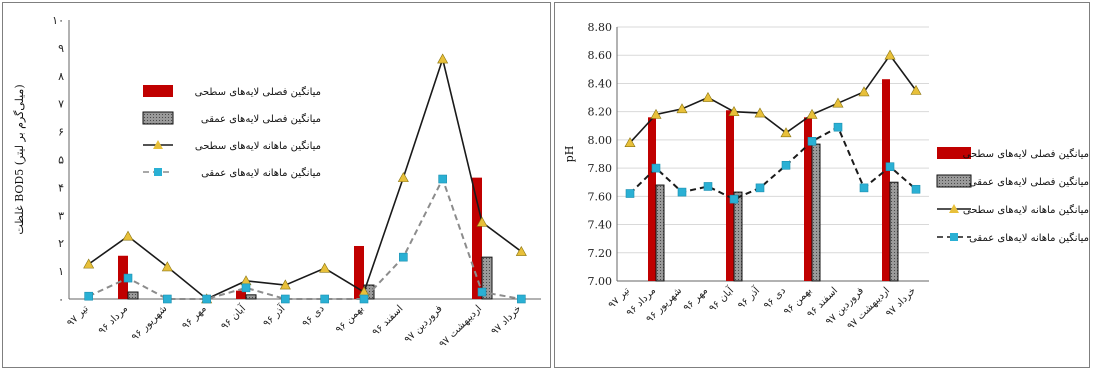 The height and width of the screenshot is (374, 1093). I want to click on y-tick-label: 7.00, so click(600, 281).